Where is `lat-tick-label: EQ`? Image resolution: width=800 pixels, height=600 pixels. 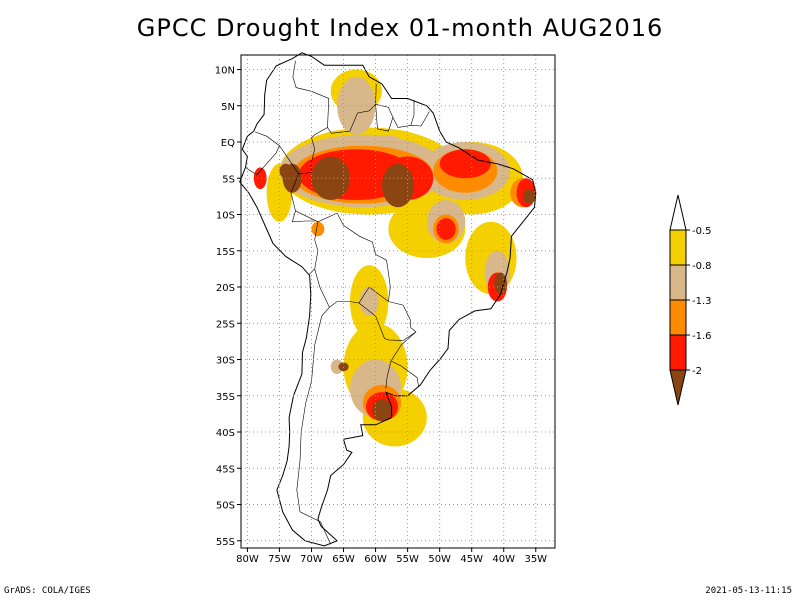
lat-tick-label: EQ is located at coordinates (228, 143).